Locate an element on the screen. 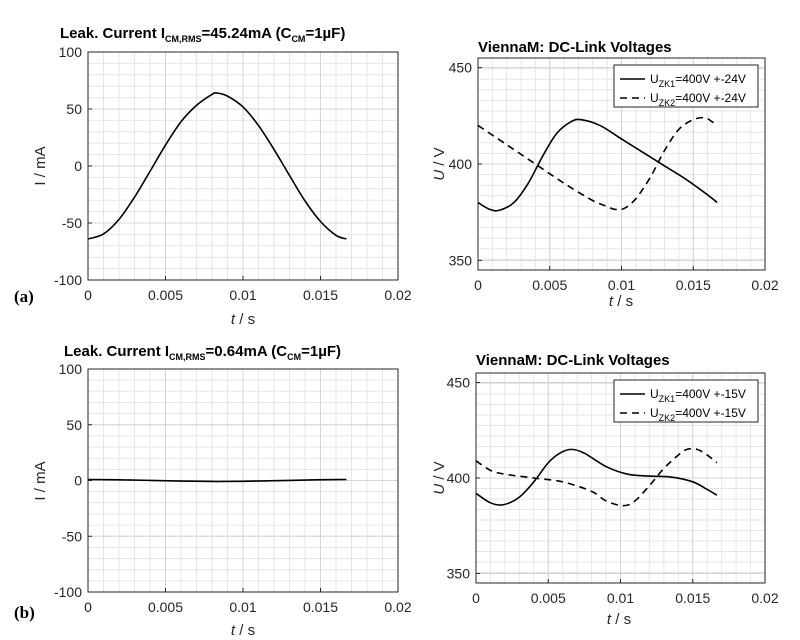 This screenshot has width=800, height=640. legend-entry-zk2: UZK2=400V +-24V is located at coordinates (698, 99).